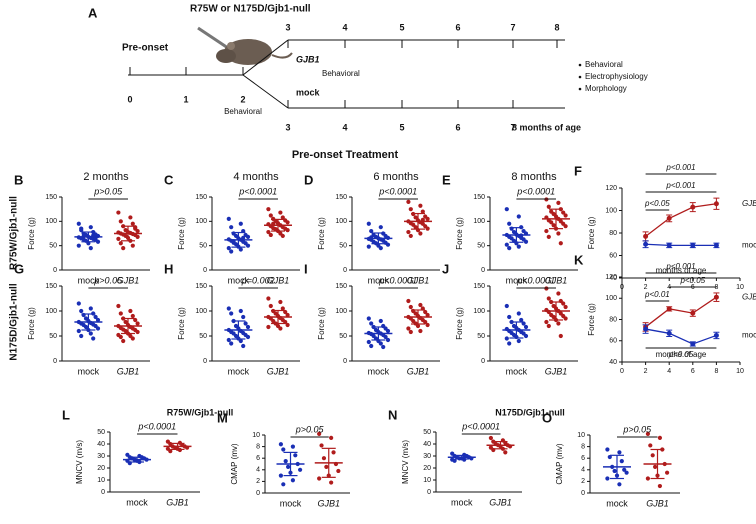 The image size is (756, 524). I want to click on panel-title: 2 months, so click(106, 177).